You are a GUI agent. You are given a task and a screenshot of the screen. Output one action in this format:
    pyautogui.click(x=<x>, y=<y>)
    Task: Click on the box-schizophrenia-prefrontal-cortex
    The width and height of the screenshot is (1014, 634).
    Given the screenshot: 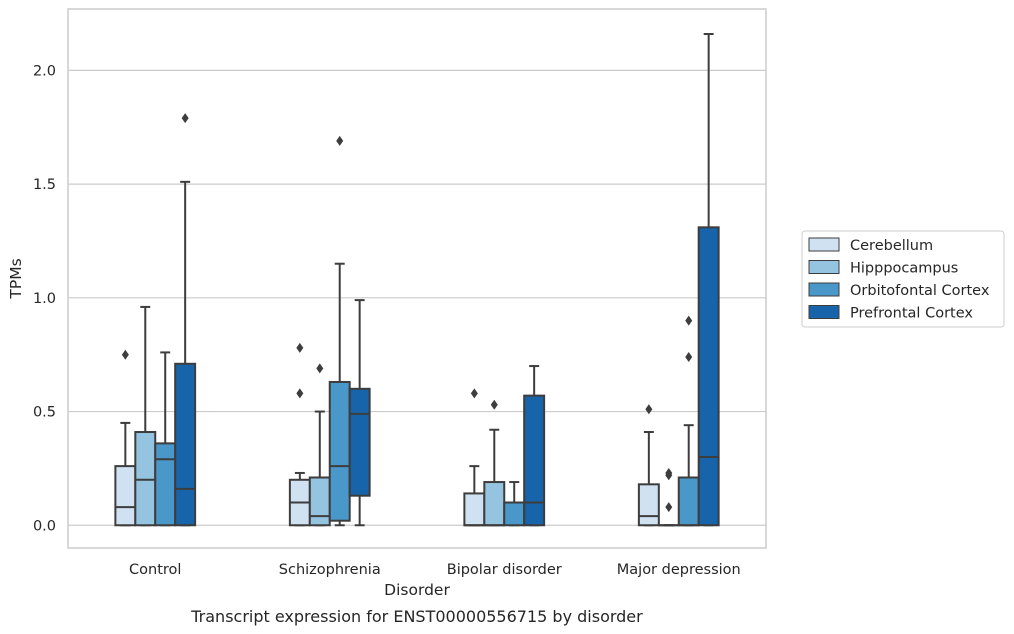 What is the action you would take?
    pyautogui.click(x=359, y=413)
    